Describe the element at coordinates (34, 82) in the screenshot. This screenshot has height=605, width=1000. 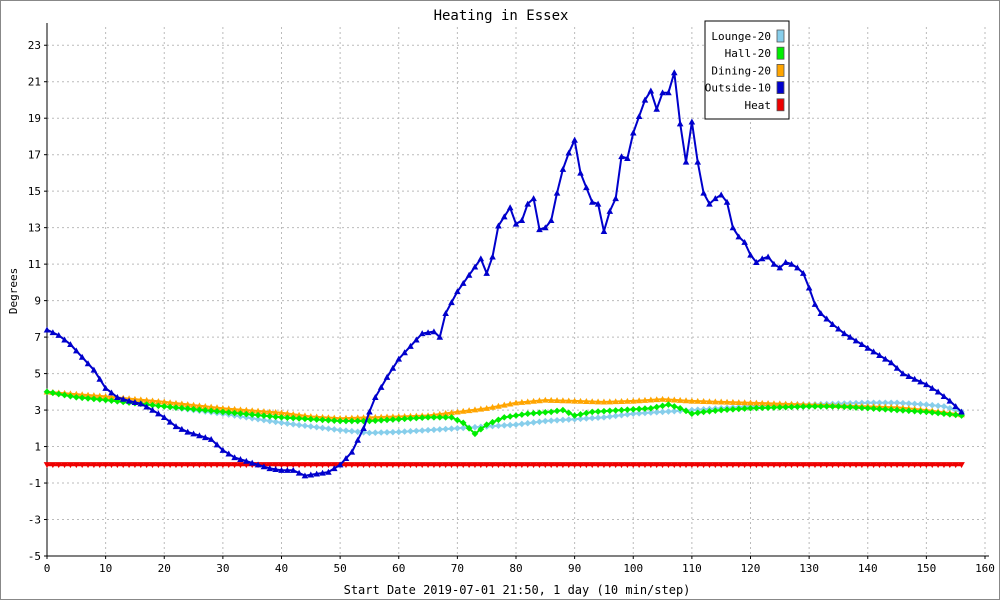
I see `y-tick-label: 21` at that location.